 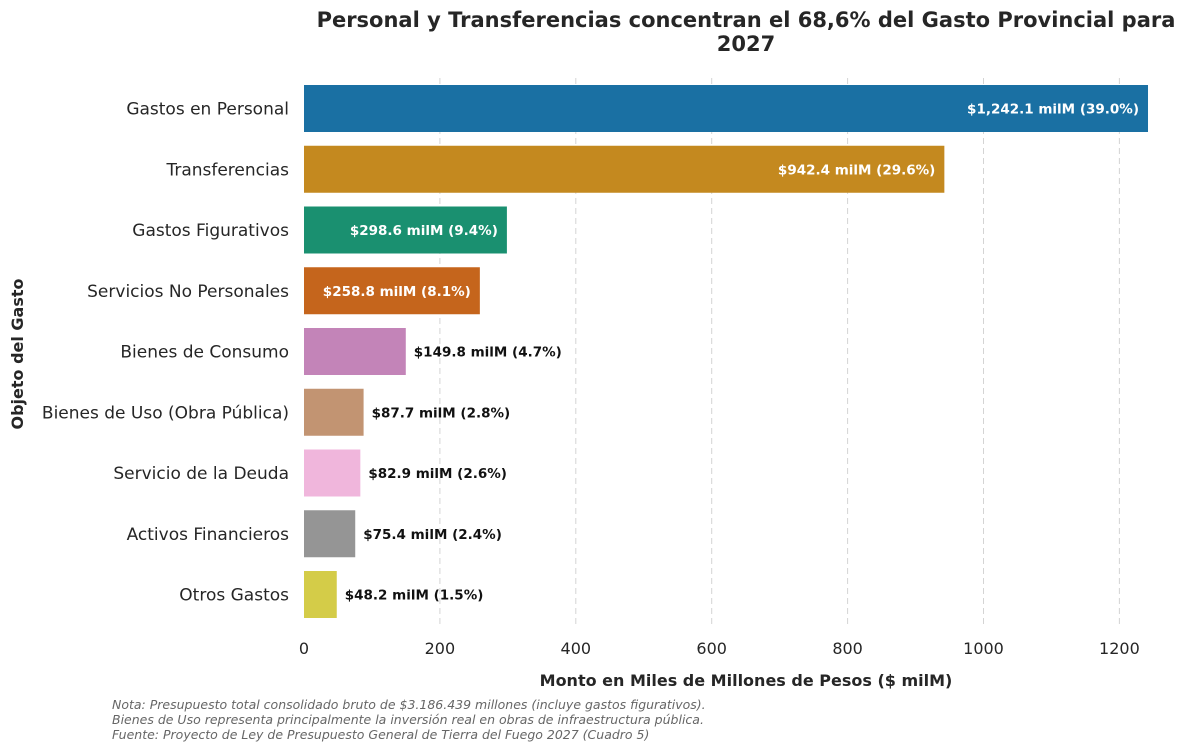 I want to click on x-tick-labels: 0 200 400 600 800 1000 1200, so click(x=719, y=648).